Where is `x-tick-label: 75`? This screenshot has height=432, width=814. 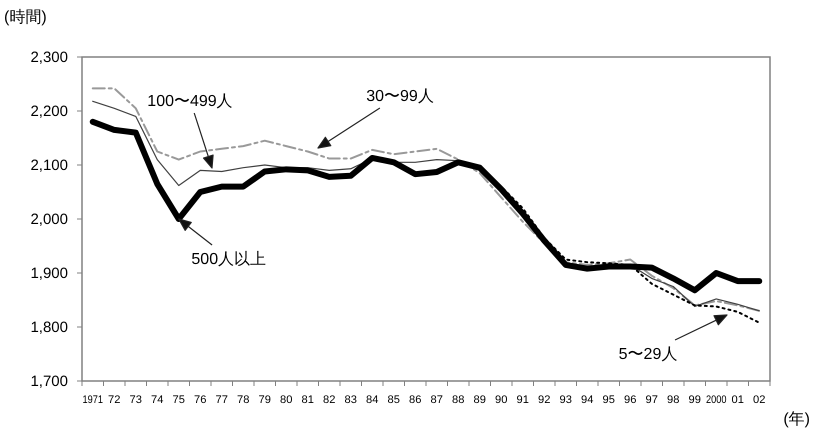
x-tick-label: 75 is located at coordinates (178, 400).